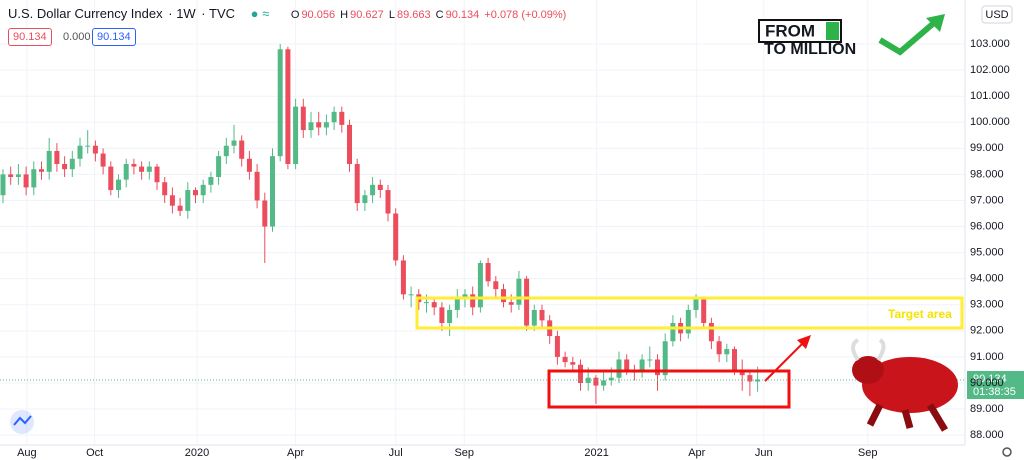  Describe the element at coordinates (868, 350) in the screenshot. I see `bull-horns` at that location.